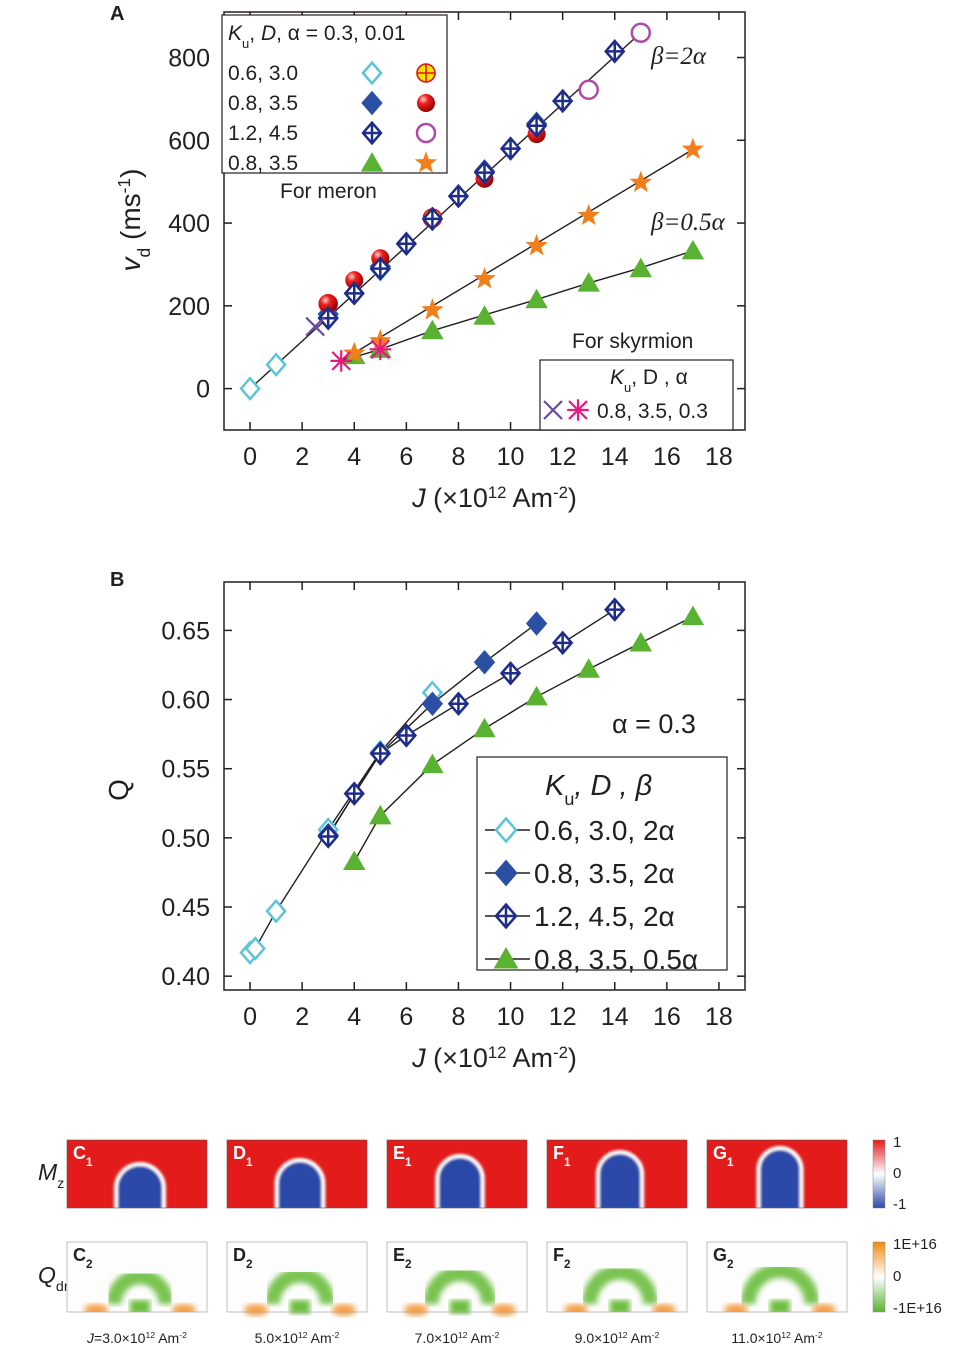  What do you see at coordinates (719, 1017) in the screenshot?
I see `x-tick-label: 18` at bounding box center [719, 1017].